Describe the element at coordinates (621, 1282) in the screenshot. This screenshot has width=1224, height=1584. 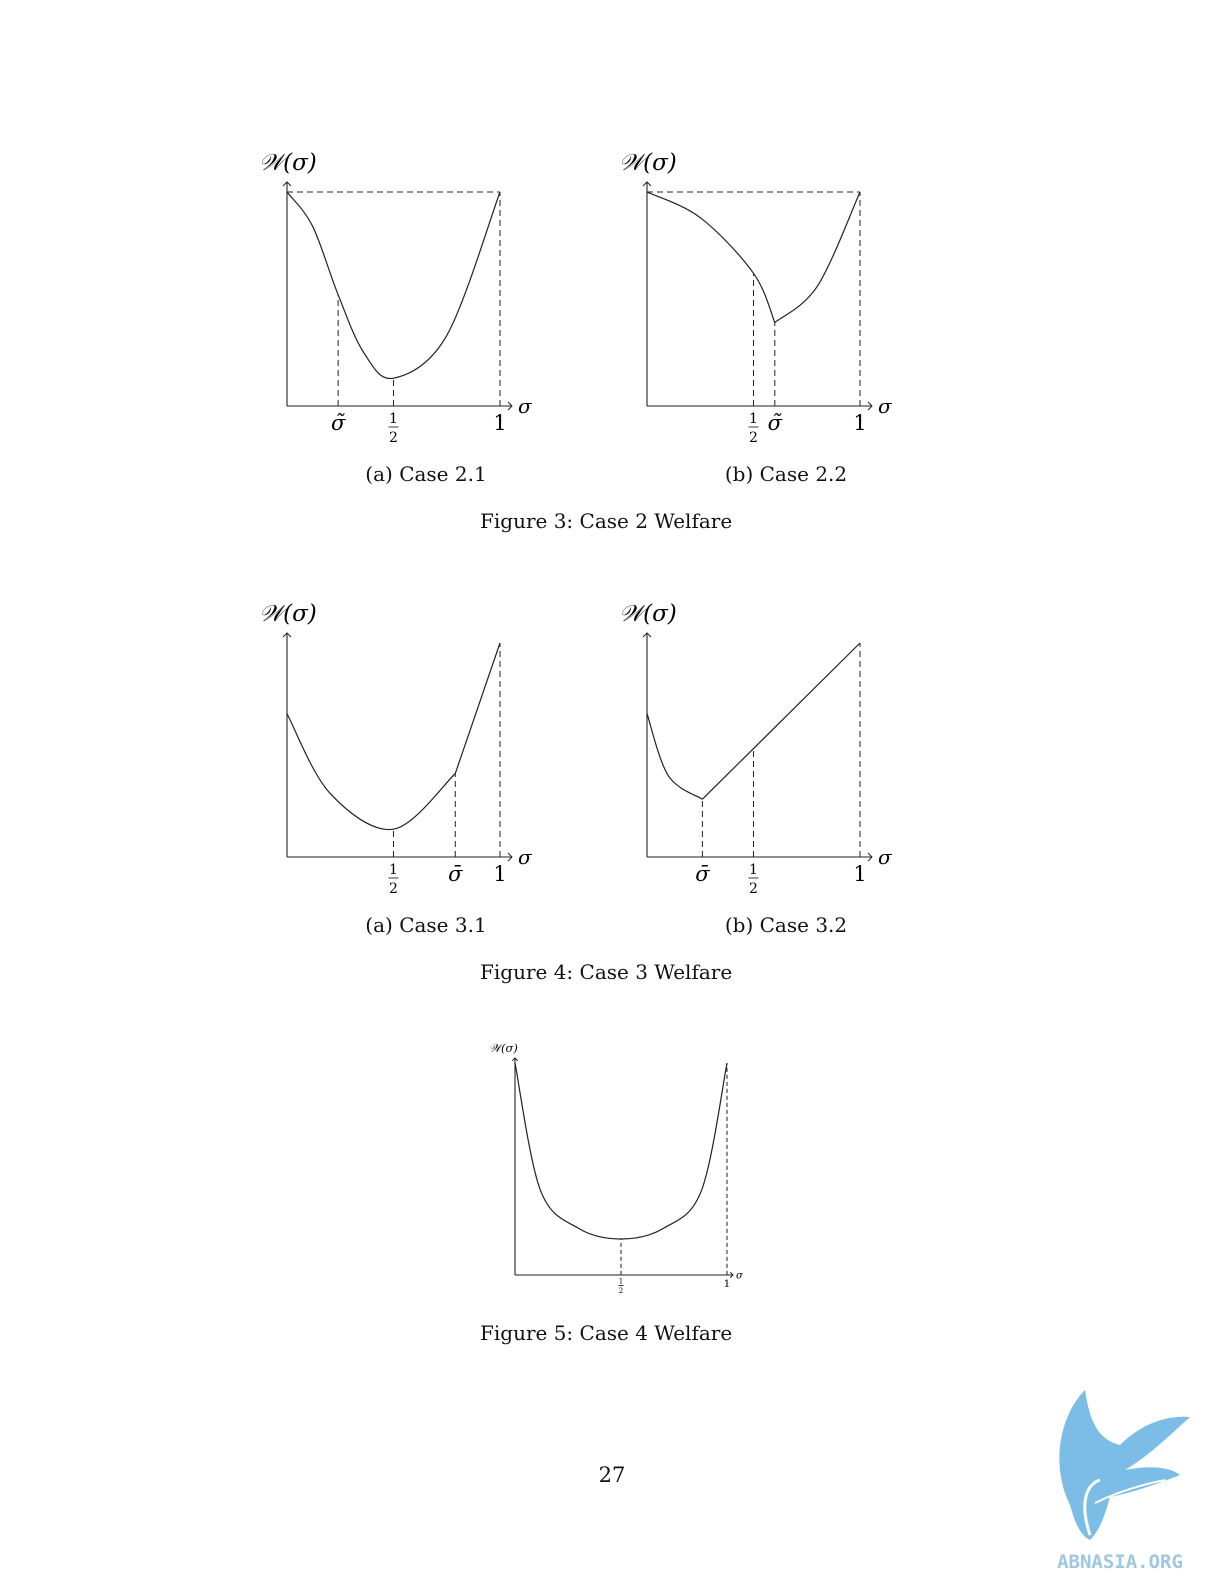
I see `tick-label-half-num-2-0: 1` at that location.